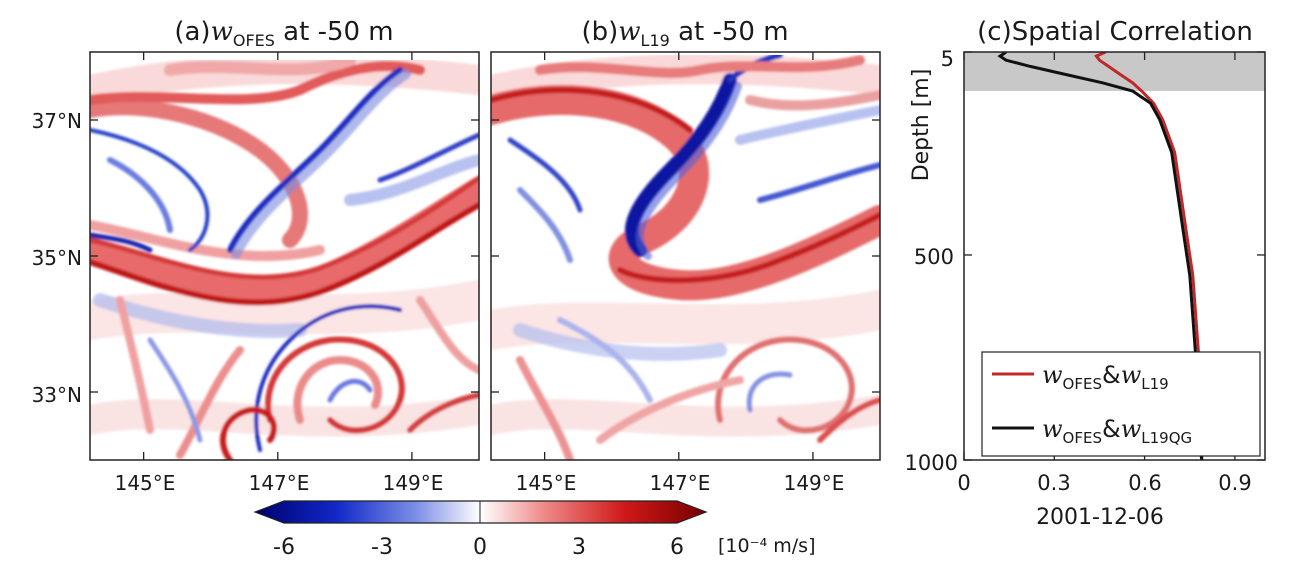 This screenshot has width=1292, height=563. I want to click on panel-c-x-tick-labels: 0 0.3 0.6 0.9, so click(1104, 483).